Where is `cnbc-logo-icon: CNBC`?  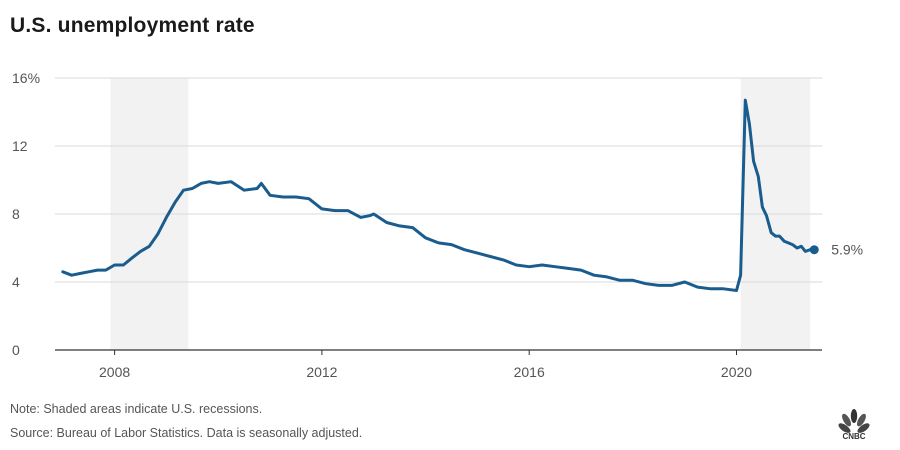 cnbc-logo-icon: CNBC is located at coordinates (854, 425).